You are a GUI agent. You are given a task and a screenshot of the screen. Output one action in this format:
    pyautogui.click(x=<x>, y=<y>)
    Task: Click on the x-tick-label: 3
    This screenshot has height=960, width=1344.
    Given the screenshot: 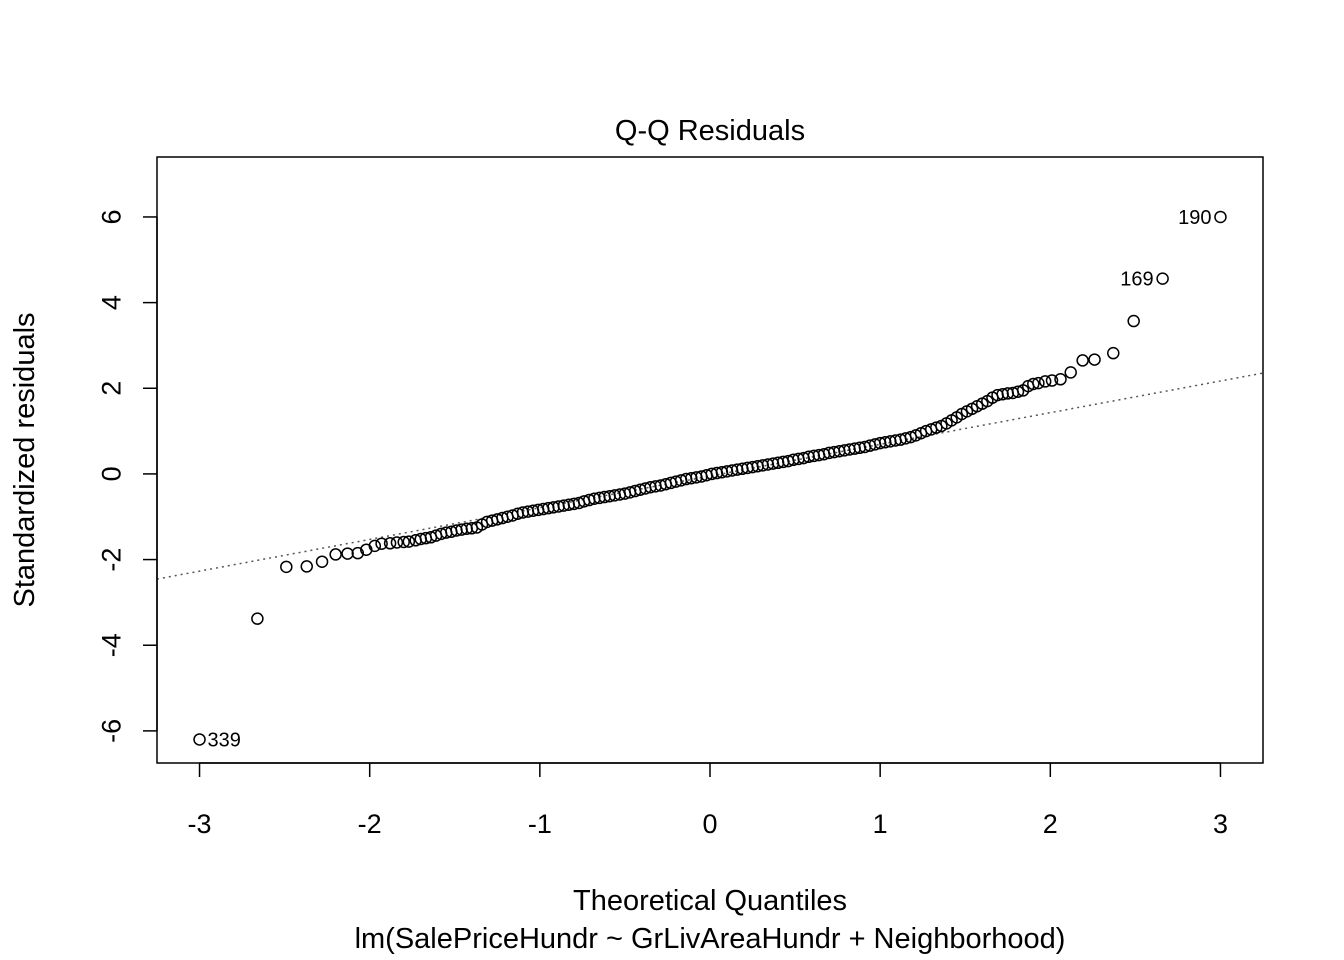 What is the action you would take?
    pyautogui.click(x=1220, y=824)
    